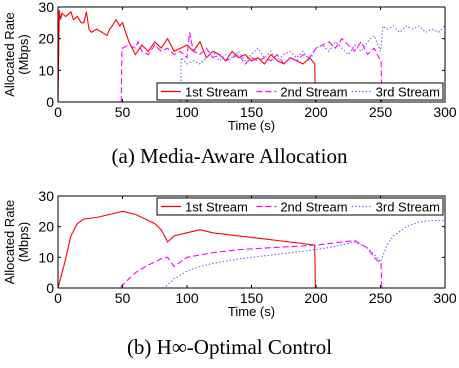  I want to click on caption-b: (b) H∞-Optimal Control, so click(229, 347).